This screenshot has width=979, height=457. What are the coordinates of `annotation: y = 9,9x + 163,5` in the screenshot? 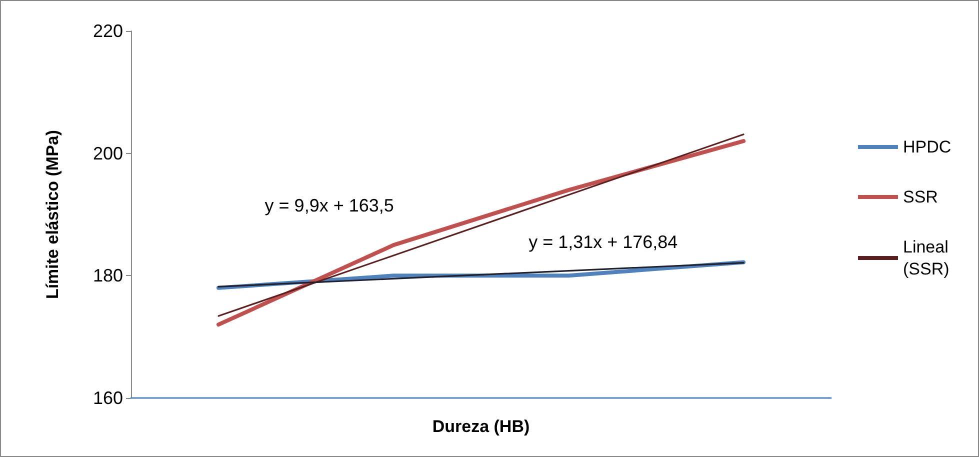 It's located at (329, 206).